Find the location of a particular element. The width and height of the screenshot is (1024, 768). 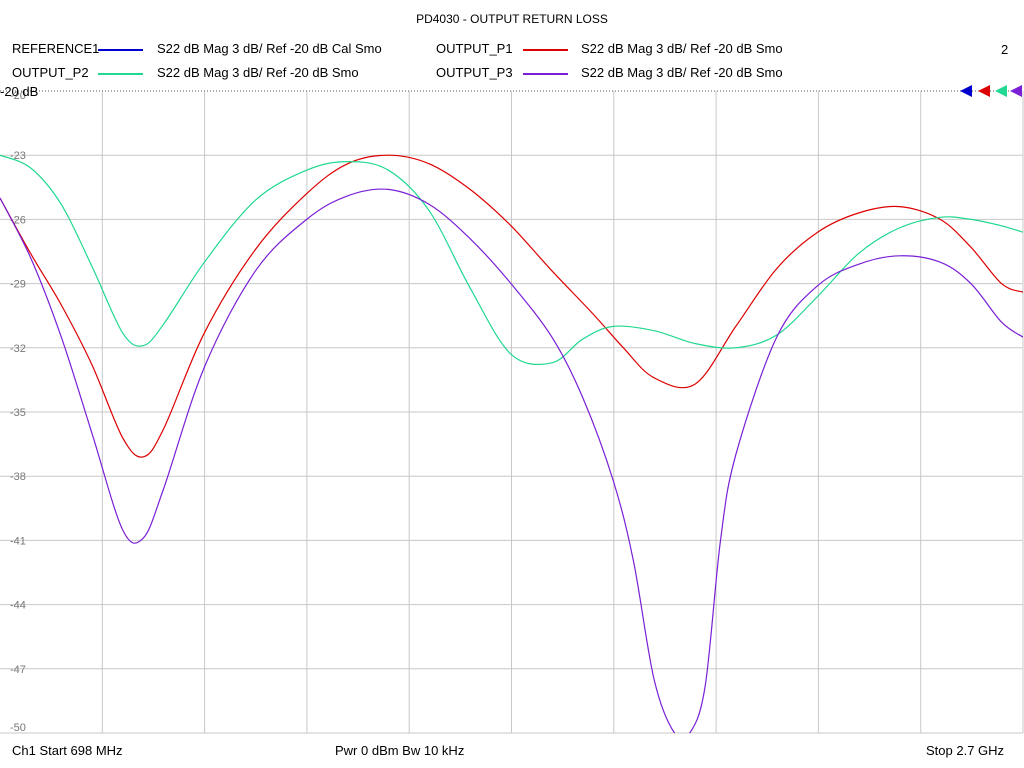

legend-desc-output-p3: S22 dB Mag 3 dB/ Ref -20 dB Smo is located at coordinates (682, 72).